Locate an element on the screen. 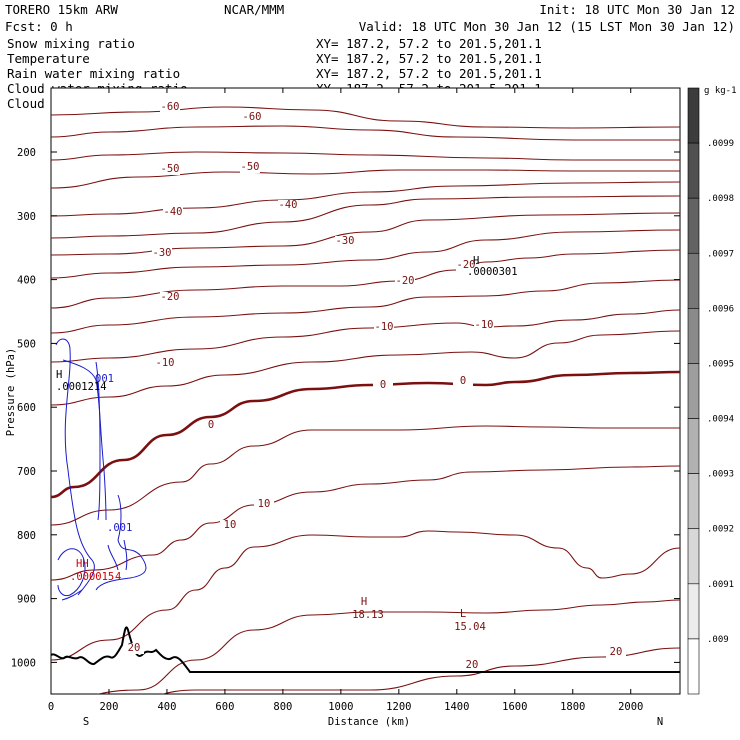 Image resolution: width=740 pixels, height=740 pixels. x-tick-label: 1800 is located at coordinates (572, 707).